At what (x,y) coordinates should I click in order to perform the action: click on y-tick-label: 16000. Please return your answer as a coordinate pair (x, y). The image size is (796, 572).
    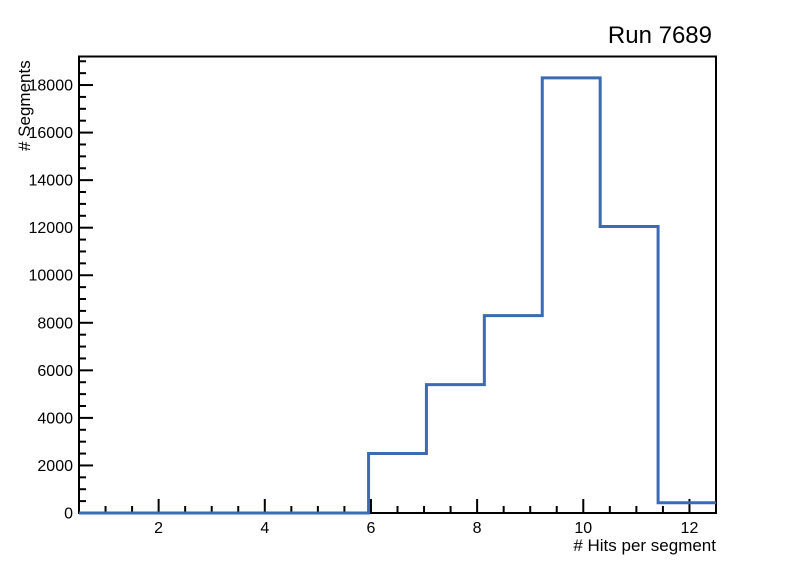
    Looking at the image, I should click on (51, 133).